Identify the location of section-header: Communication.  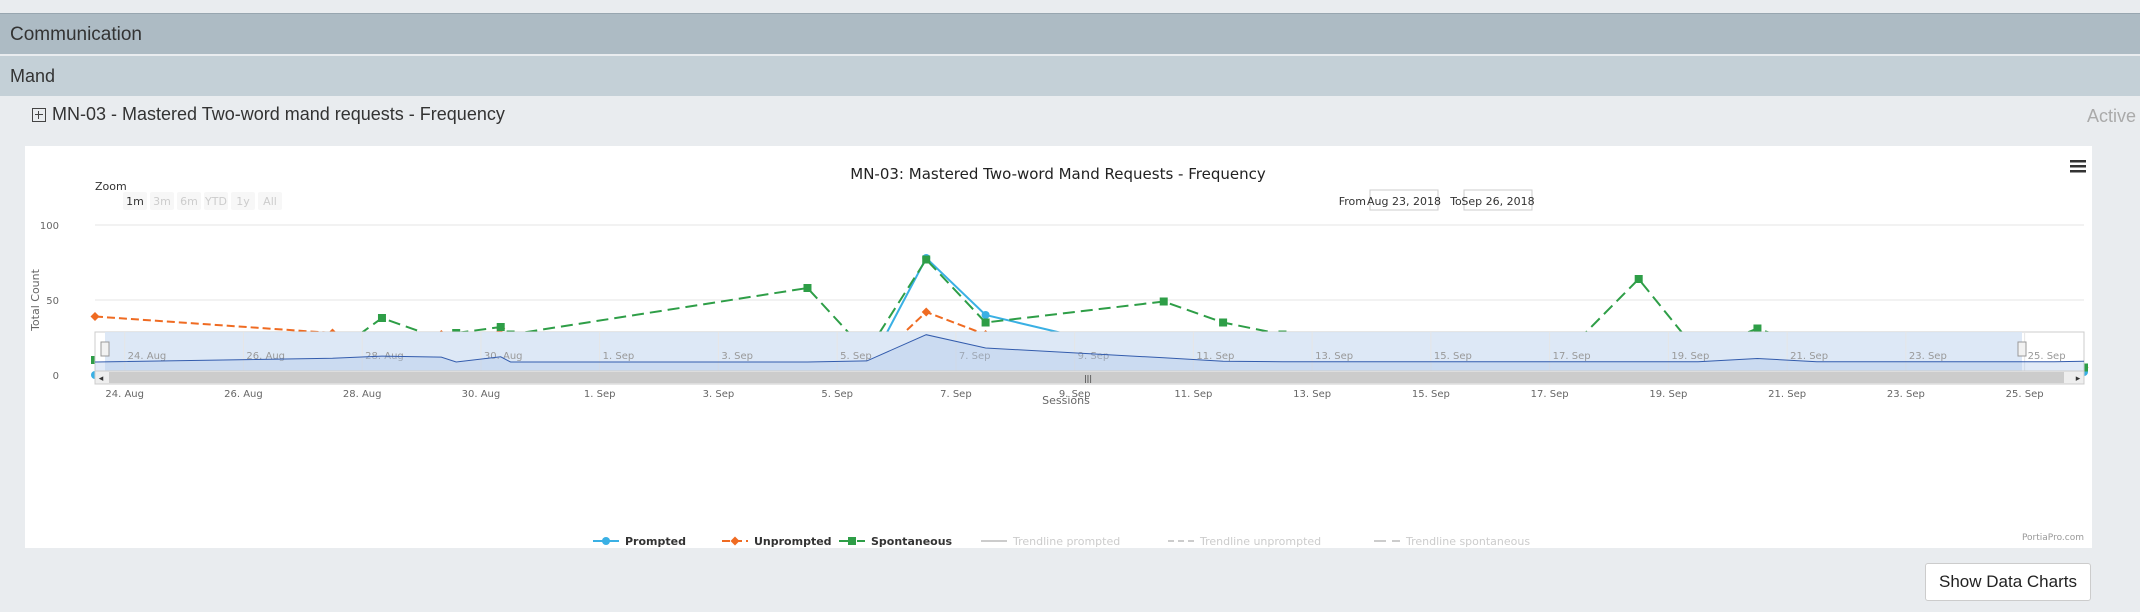
(1070, 33).